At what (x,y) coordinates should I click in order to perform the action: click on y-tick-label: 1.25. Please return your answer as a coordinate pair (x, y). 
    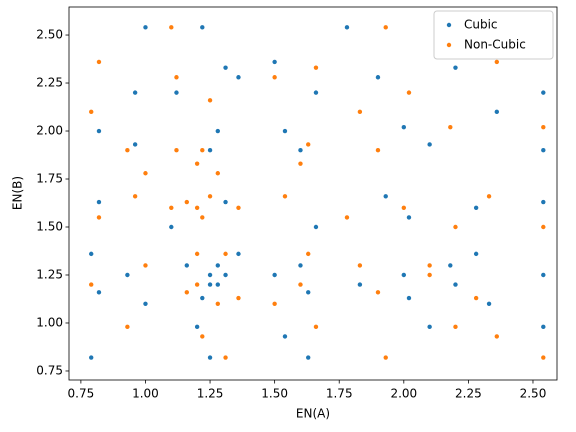
    Looking at the image, I should click on (49, 274).